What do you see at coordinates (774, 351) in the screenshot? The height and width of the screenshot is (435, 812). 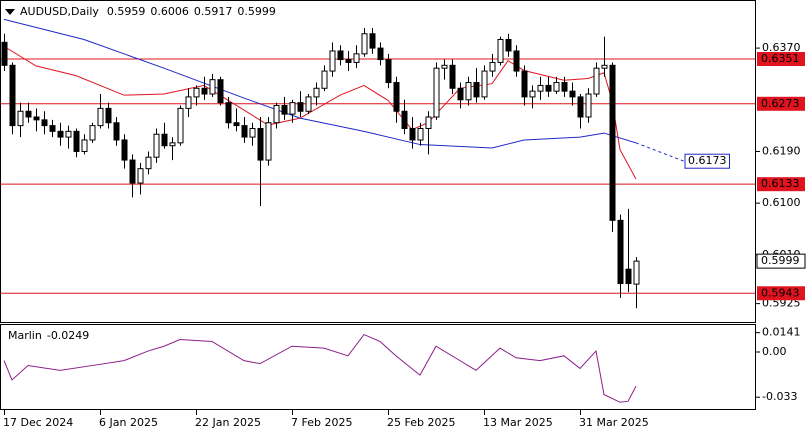 I see `y-tick-label: 0.00` at bounding box center [774, 351].